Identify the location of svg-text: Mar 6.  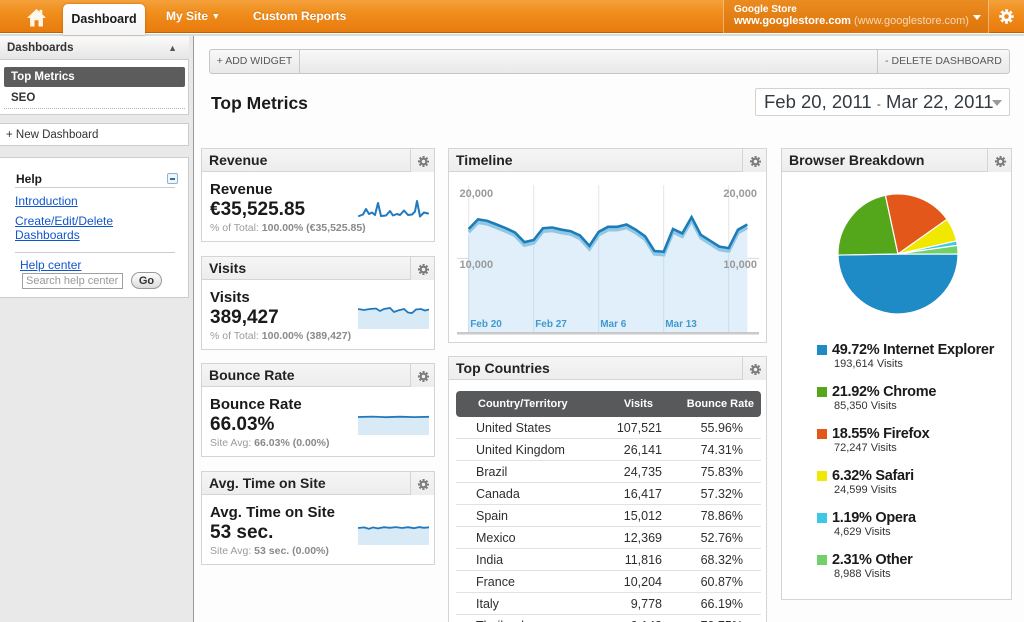
(613, 324).